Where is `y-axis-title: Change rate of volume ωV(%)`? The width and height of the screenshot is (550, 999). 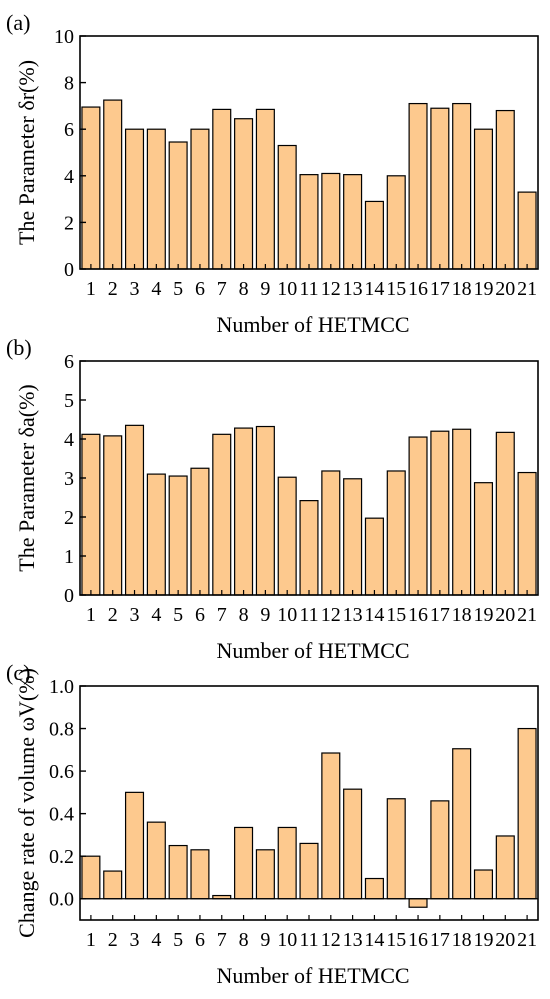 y-axis-title: Change rate of volume ωV(%) is located at coordinates (26, 803).